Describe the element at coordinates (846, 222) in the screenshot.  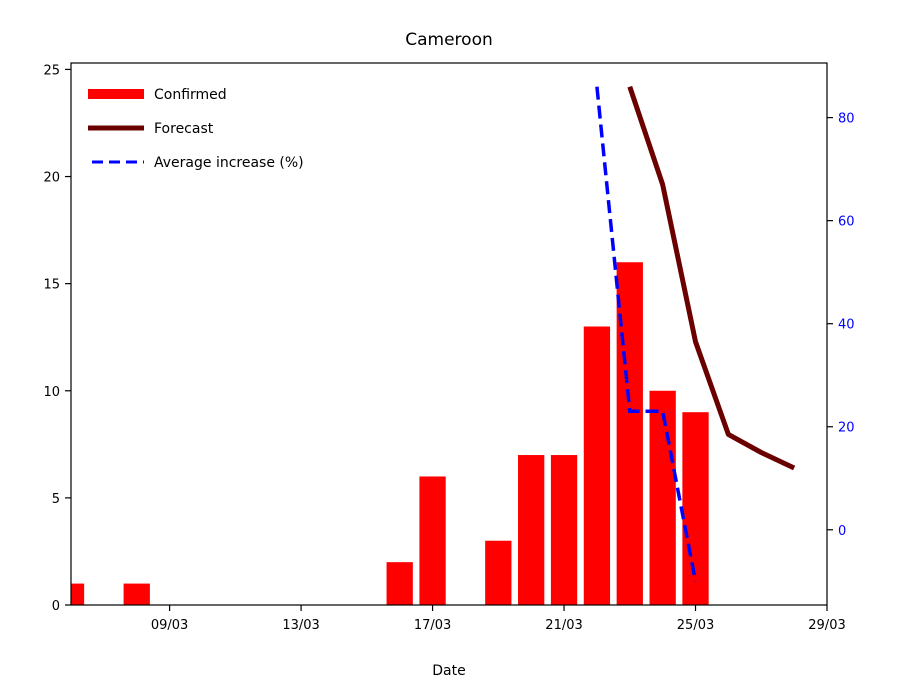
I see `y2-tick-label: 60` at that location.